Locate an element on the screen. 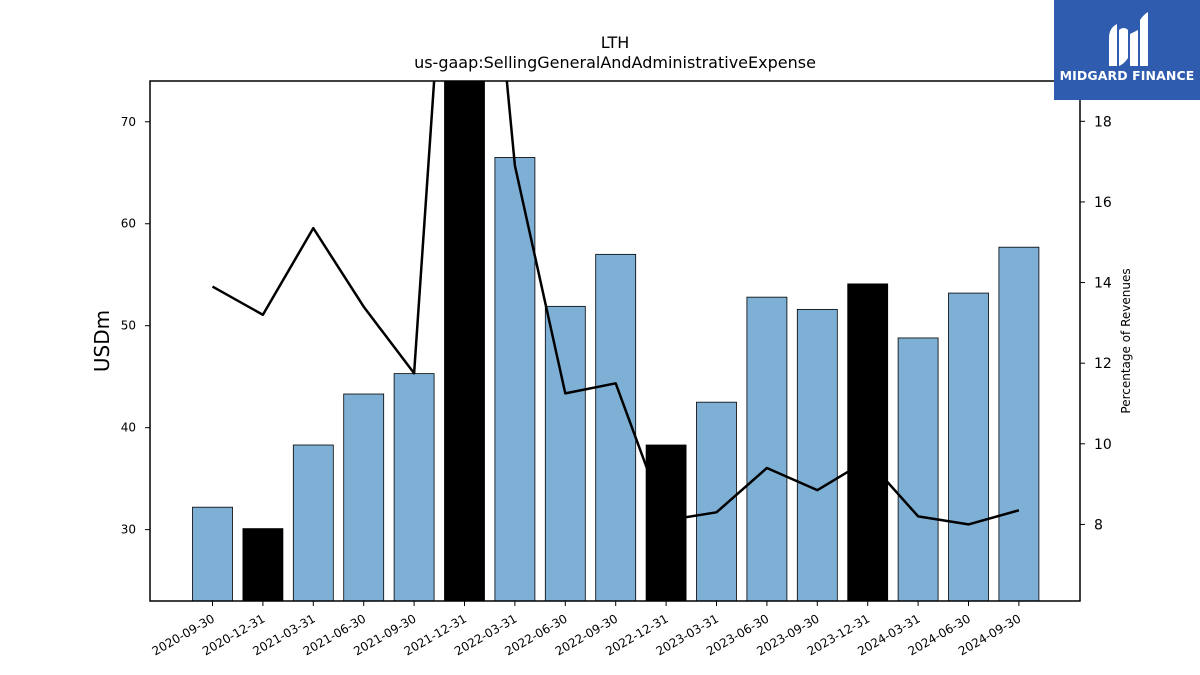  y2-tick-label: 12 is located at coordinates (1103, 364).